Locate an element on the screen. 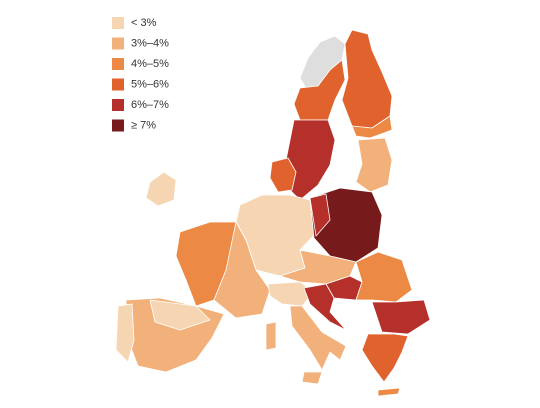 The image size is (540, 408). region-baltics is located at coordinates (374, 165).